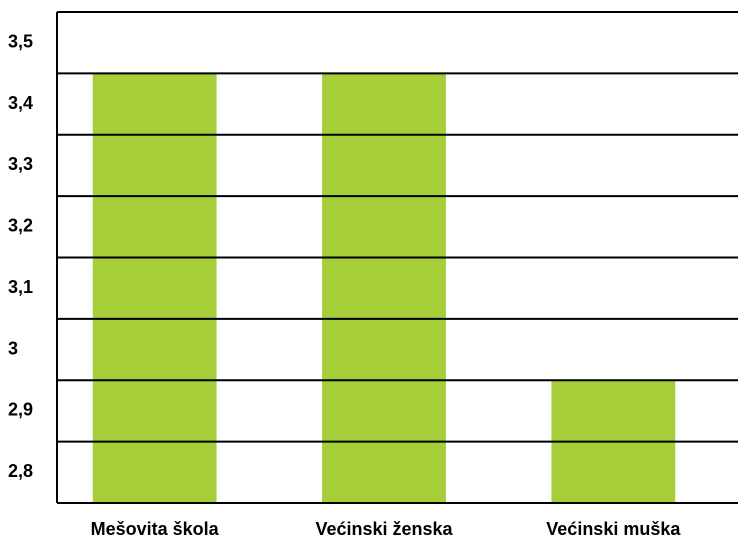 Image resolution: width=738 pixels, height=550 pixels. I want to click on x-tick-label: Većinski ženska, so click(384, 529).